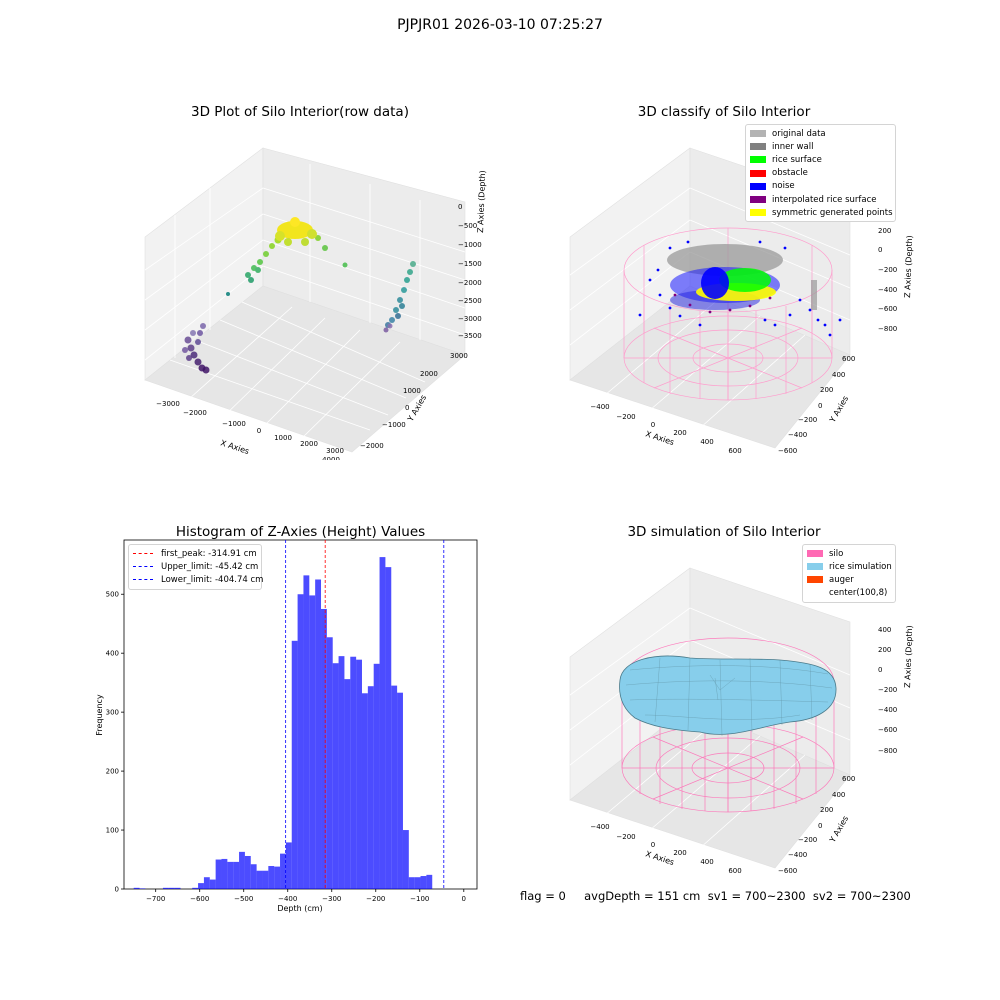  What do you see at coordinates (112, 654) in the screenshot?
I see `y-tick-label: 400` at bounding box center [112, 654].